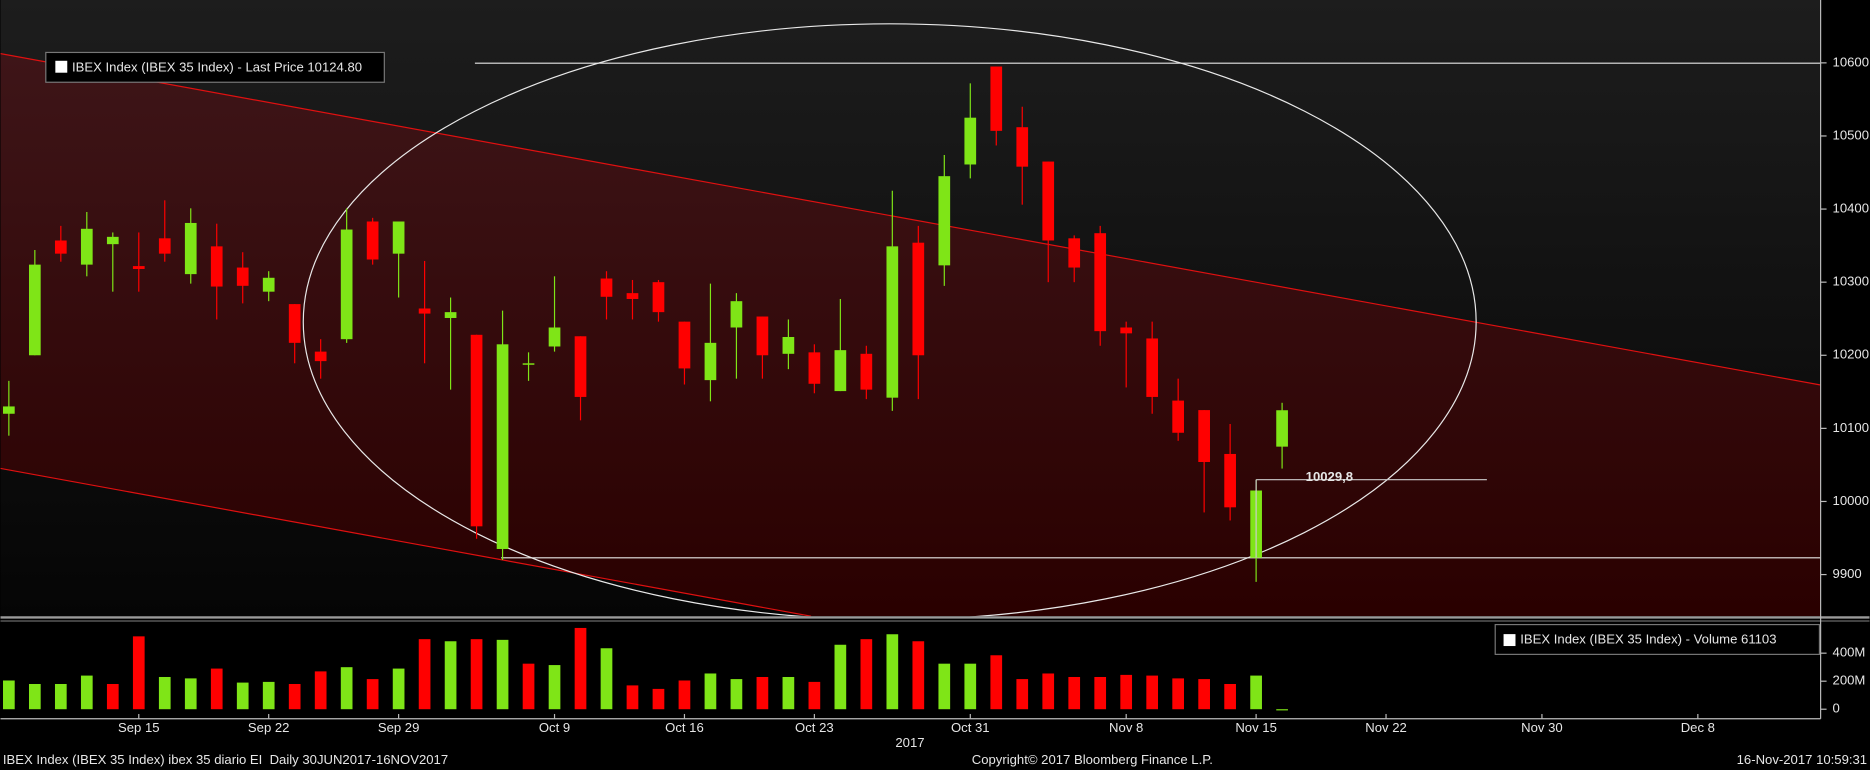  I want to click on volume-y-tick-label: 200M, so click(1849, 680).